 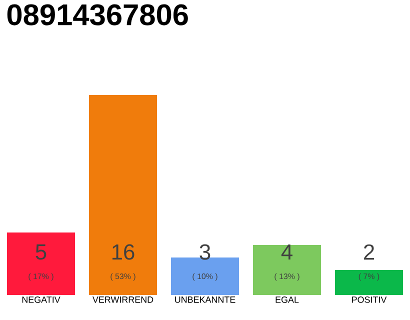 I want to click on x-tick-label: VERWIRREND, so click(x=123, y=299).